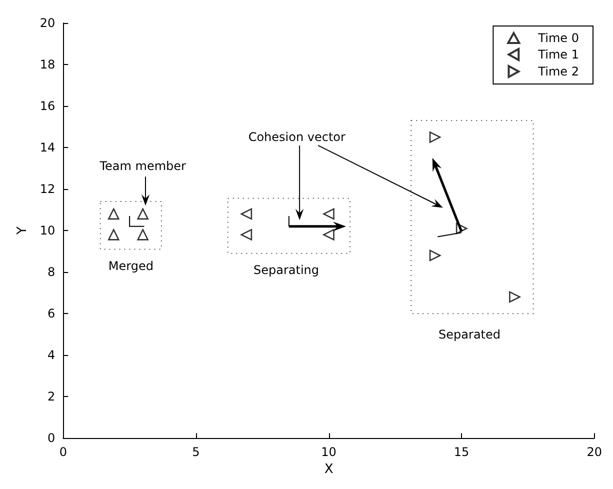 The image size is (613, 489). Describe the element at coordinates (52, 313) in the screenshot. I see `y-tick-label: 6` at that location.